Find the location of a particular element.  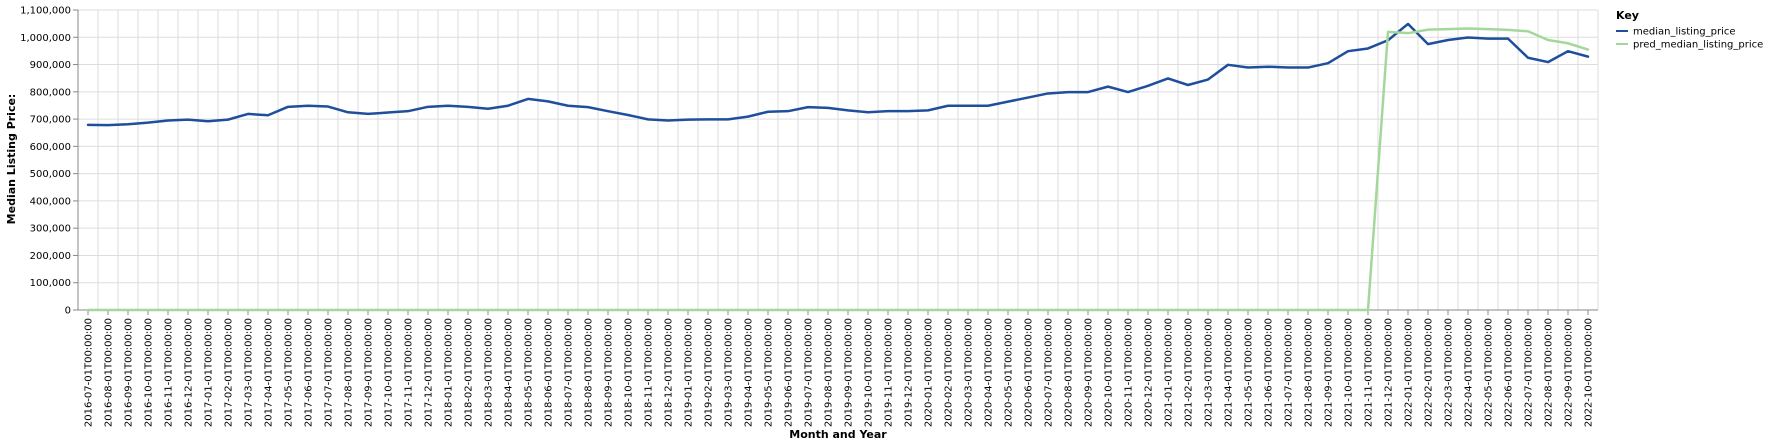

x-tick-label: 2018-05-01T00:00:00 is located at coordinates (529, 372).